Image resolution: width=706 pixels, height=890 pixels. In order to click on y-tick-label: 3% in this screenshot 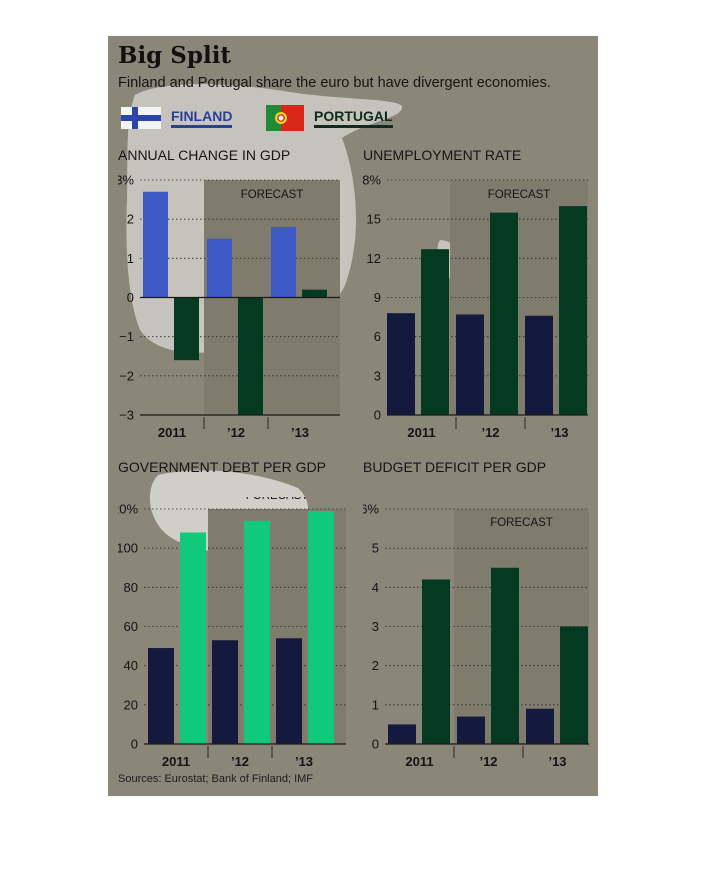, I will do `click(126, 180)`.